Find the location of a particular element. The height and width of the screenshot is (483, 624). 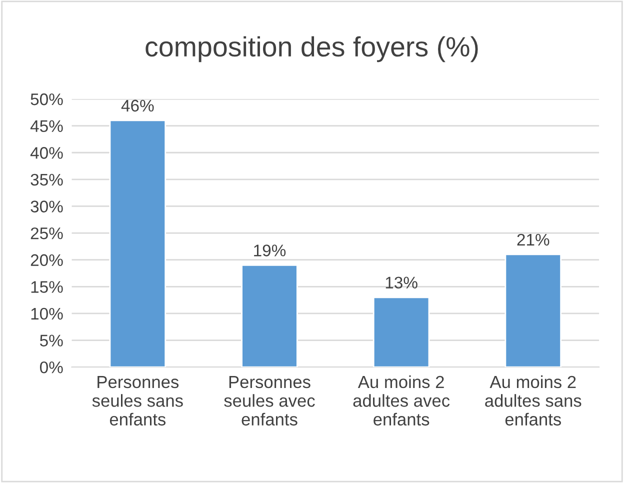

data-label: 46% is located at coordinates (137, 106).